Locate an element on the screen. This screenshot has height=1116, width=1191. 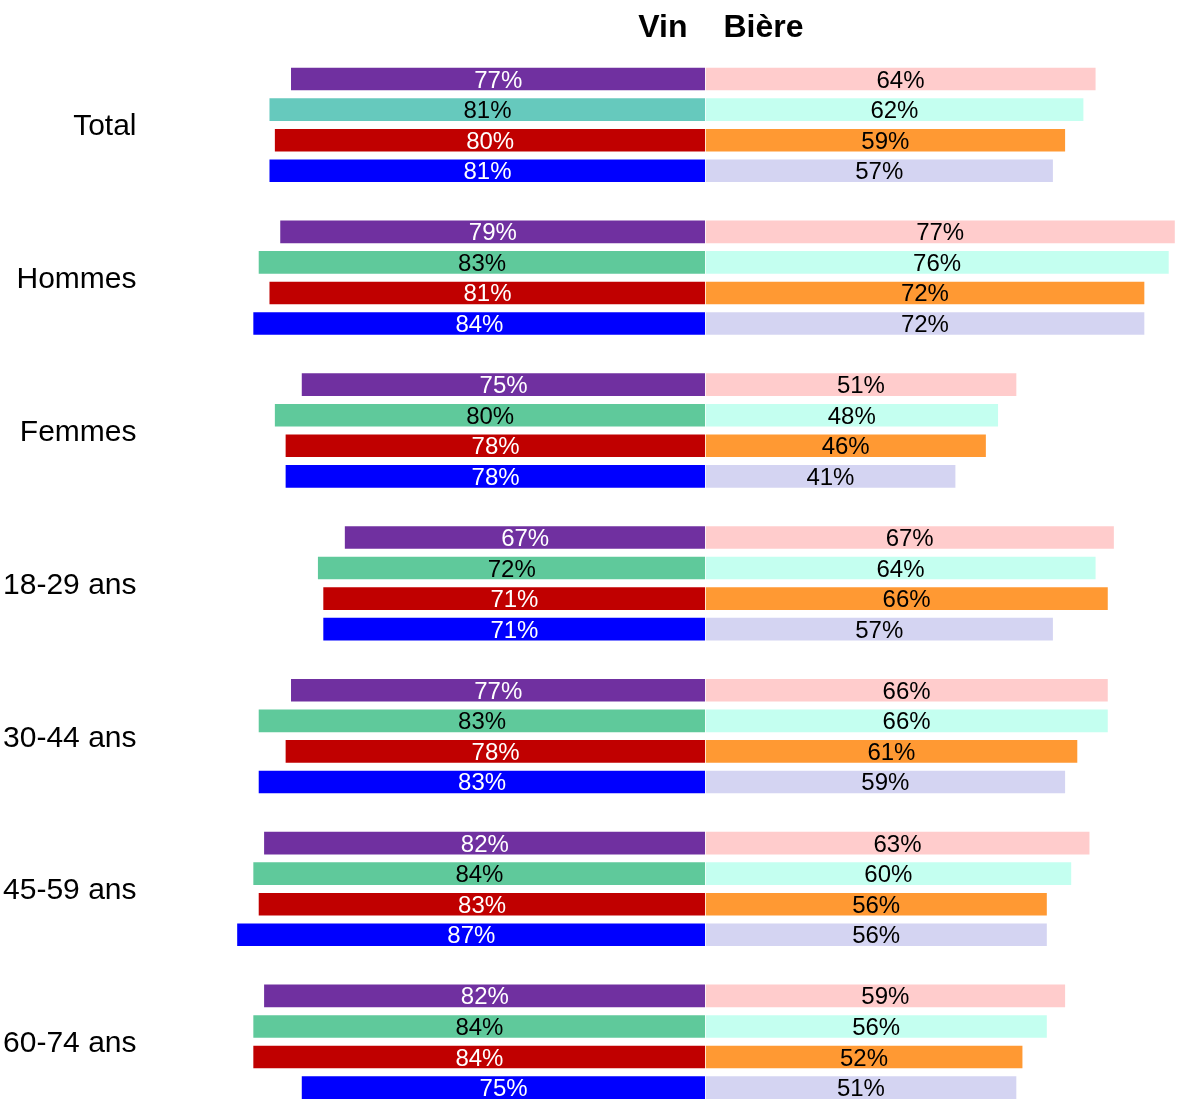
data-label: 60% is located at coordinates (888, 874).